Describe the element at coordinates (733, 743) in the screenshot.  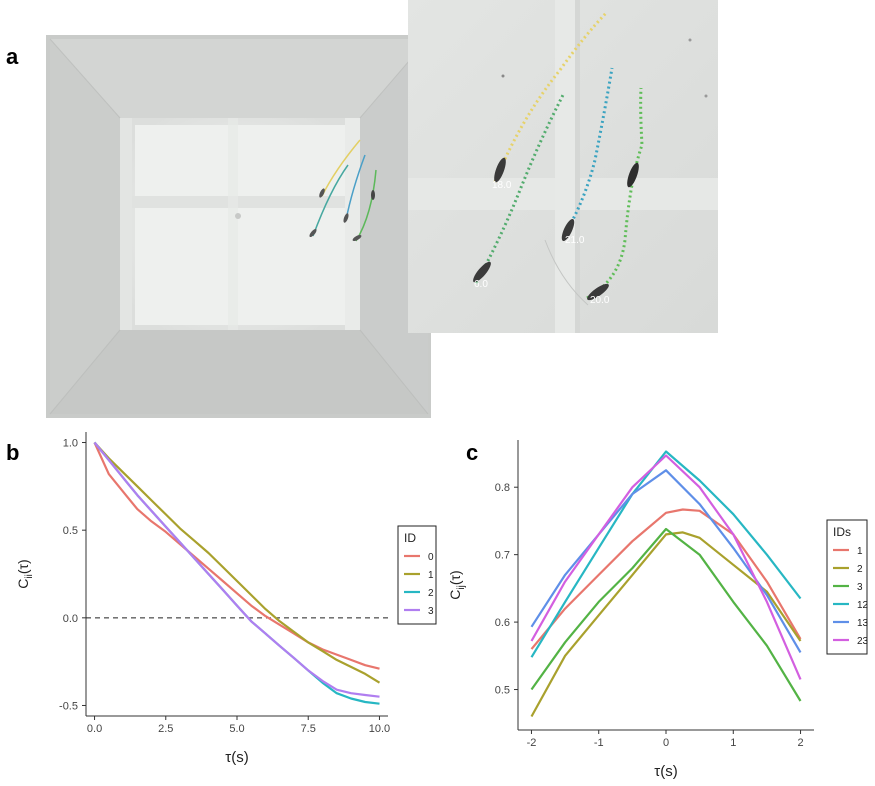
I see `x-tick-label: 1` at that location.